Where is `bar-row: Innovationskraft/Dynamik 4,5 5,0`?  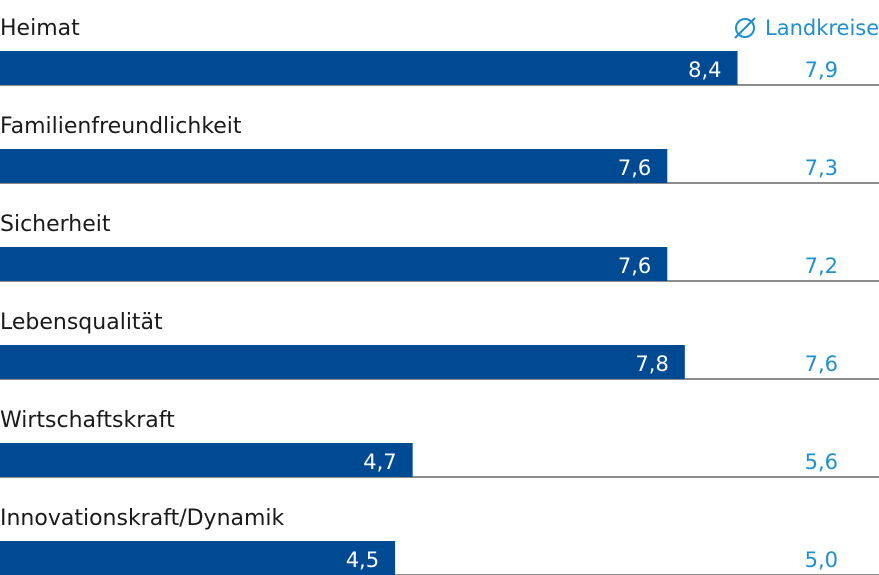 bar-row: Innovationskraft/Dynamik 4,5 5,0 is located at coordinates (439, 540).